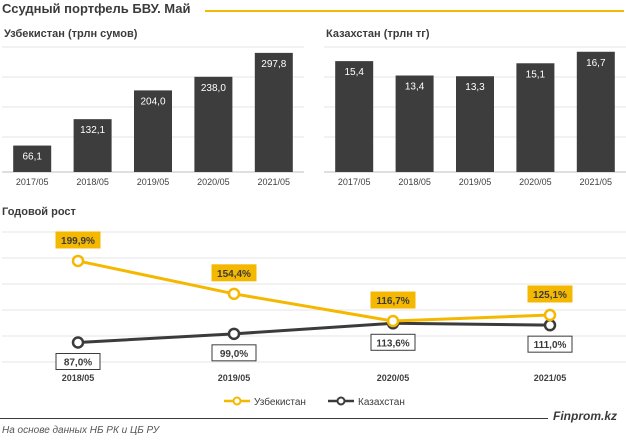 This screenshot has height=442, width=626. Describe the element at coordinates (213, 88) in the screenshot. I see `uzbekistan-value-label: 238,0` at that location.